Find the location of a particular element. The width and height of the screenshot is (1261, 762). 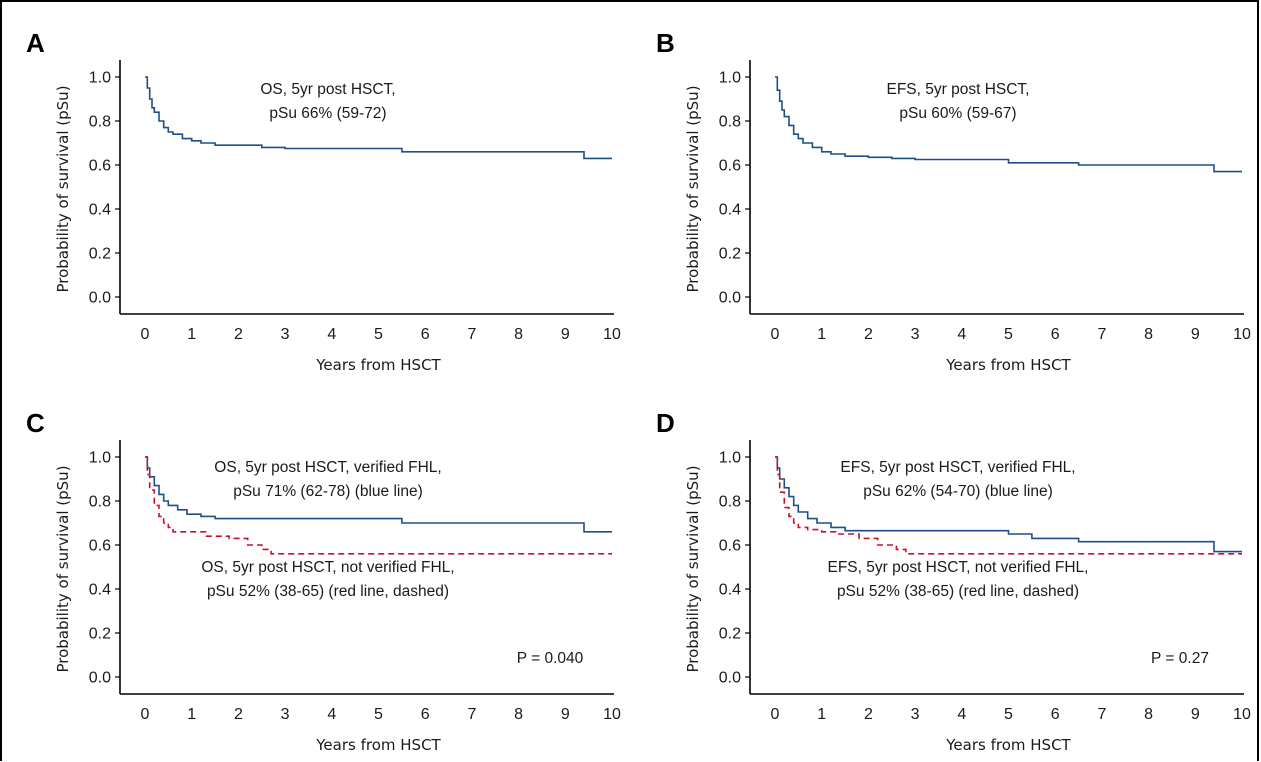

annotation-text: EFS, 5yr post HSCT, not verified FHL, is located at coordinates (957, 567).